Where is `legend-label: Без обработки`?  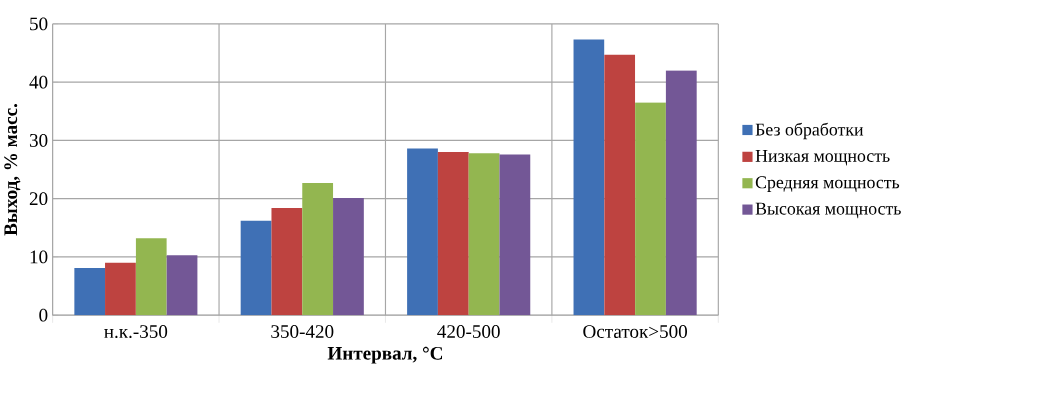
legend-label: Без обработки is located at coordinates (809, 131).